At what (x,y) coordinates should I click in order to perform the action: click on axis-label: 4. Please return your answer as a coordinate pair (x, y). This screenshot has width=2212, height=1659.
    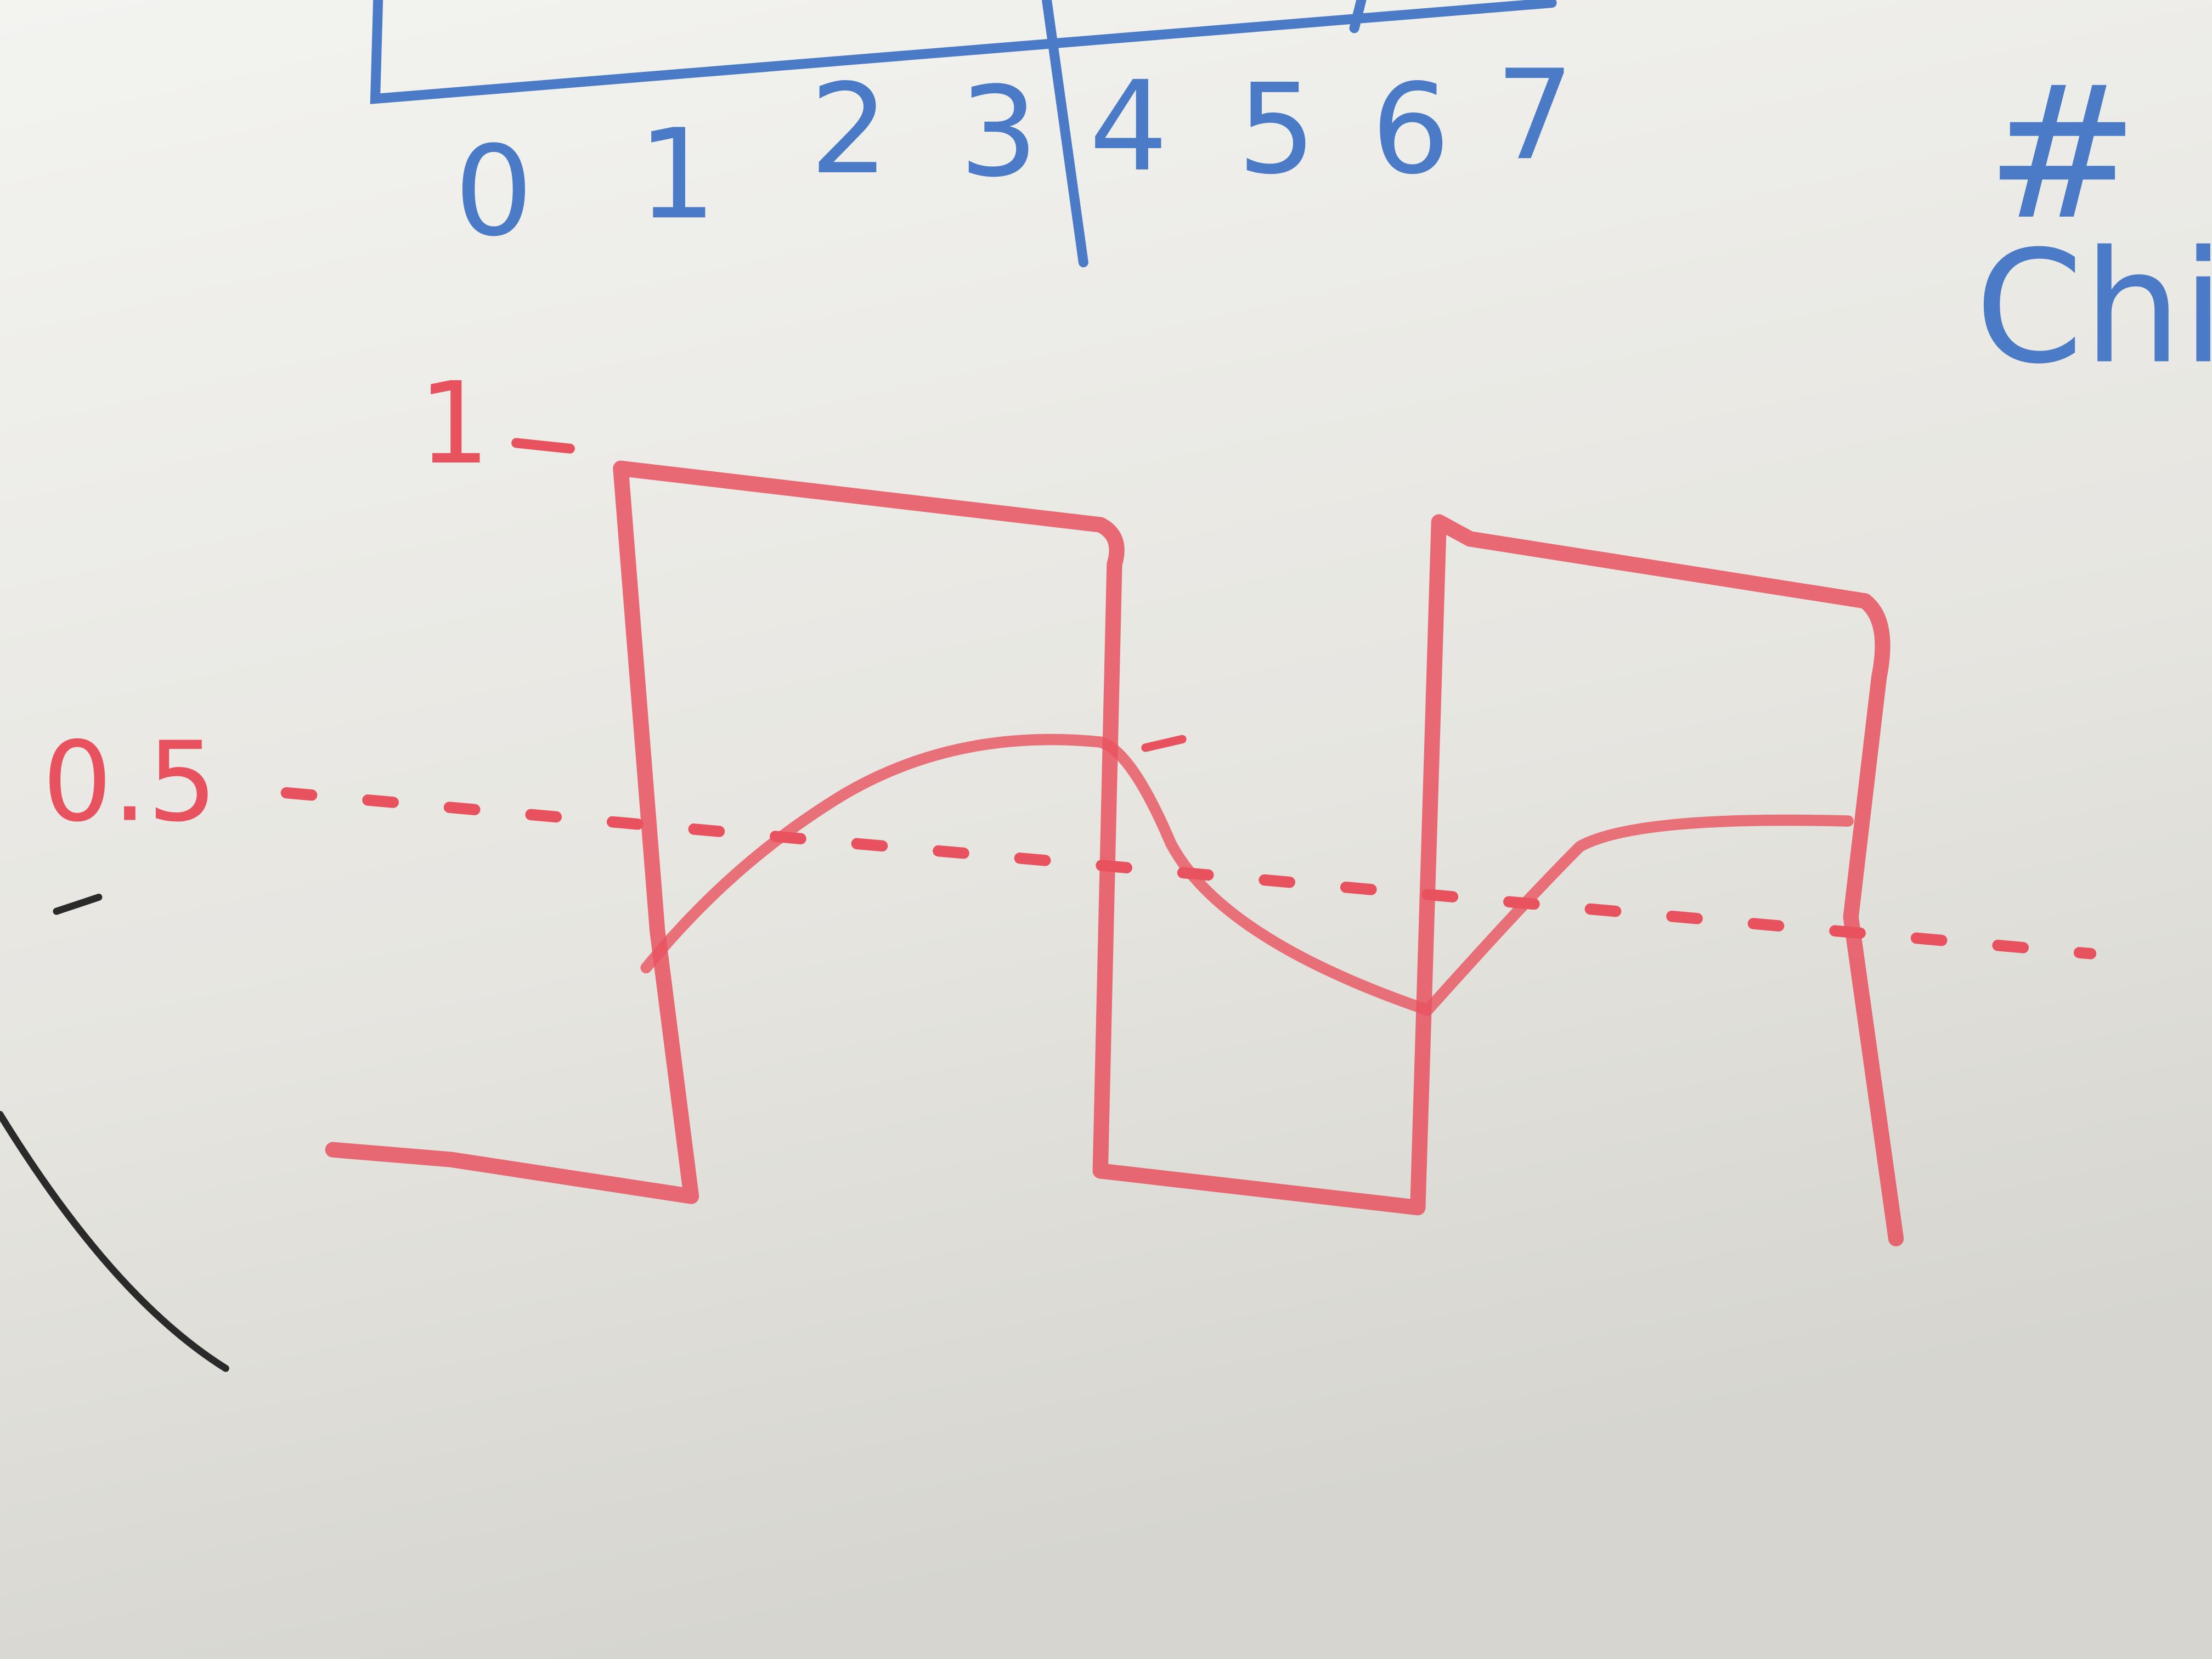
    Looking at the image, I should click on (1128, 127).